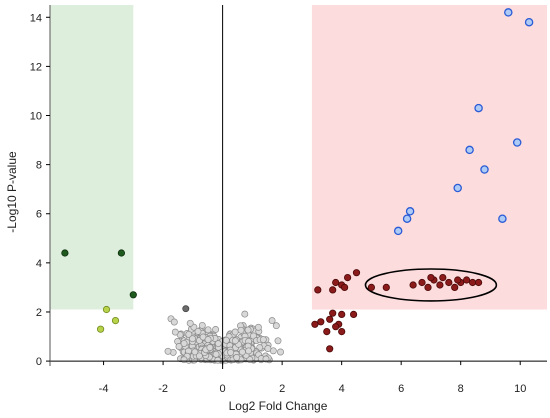  I want to click on x-axis-title: Log2 Fold Change, so click(278, 406).